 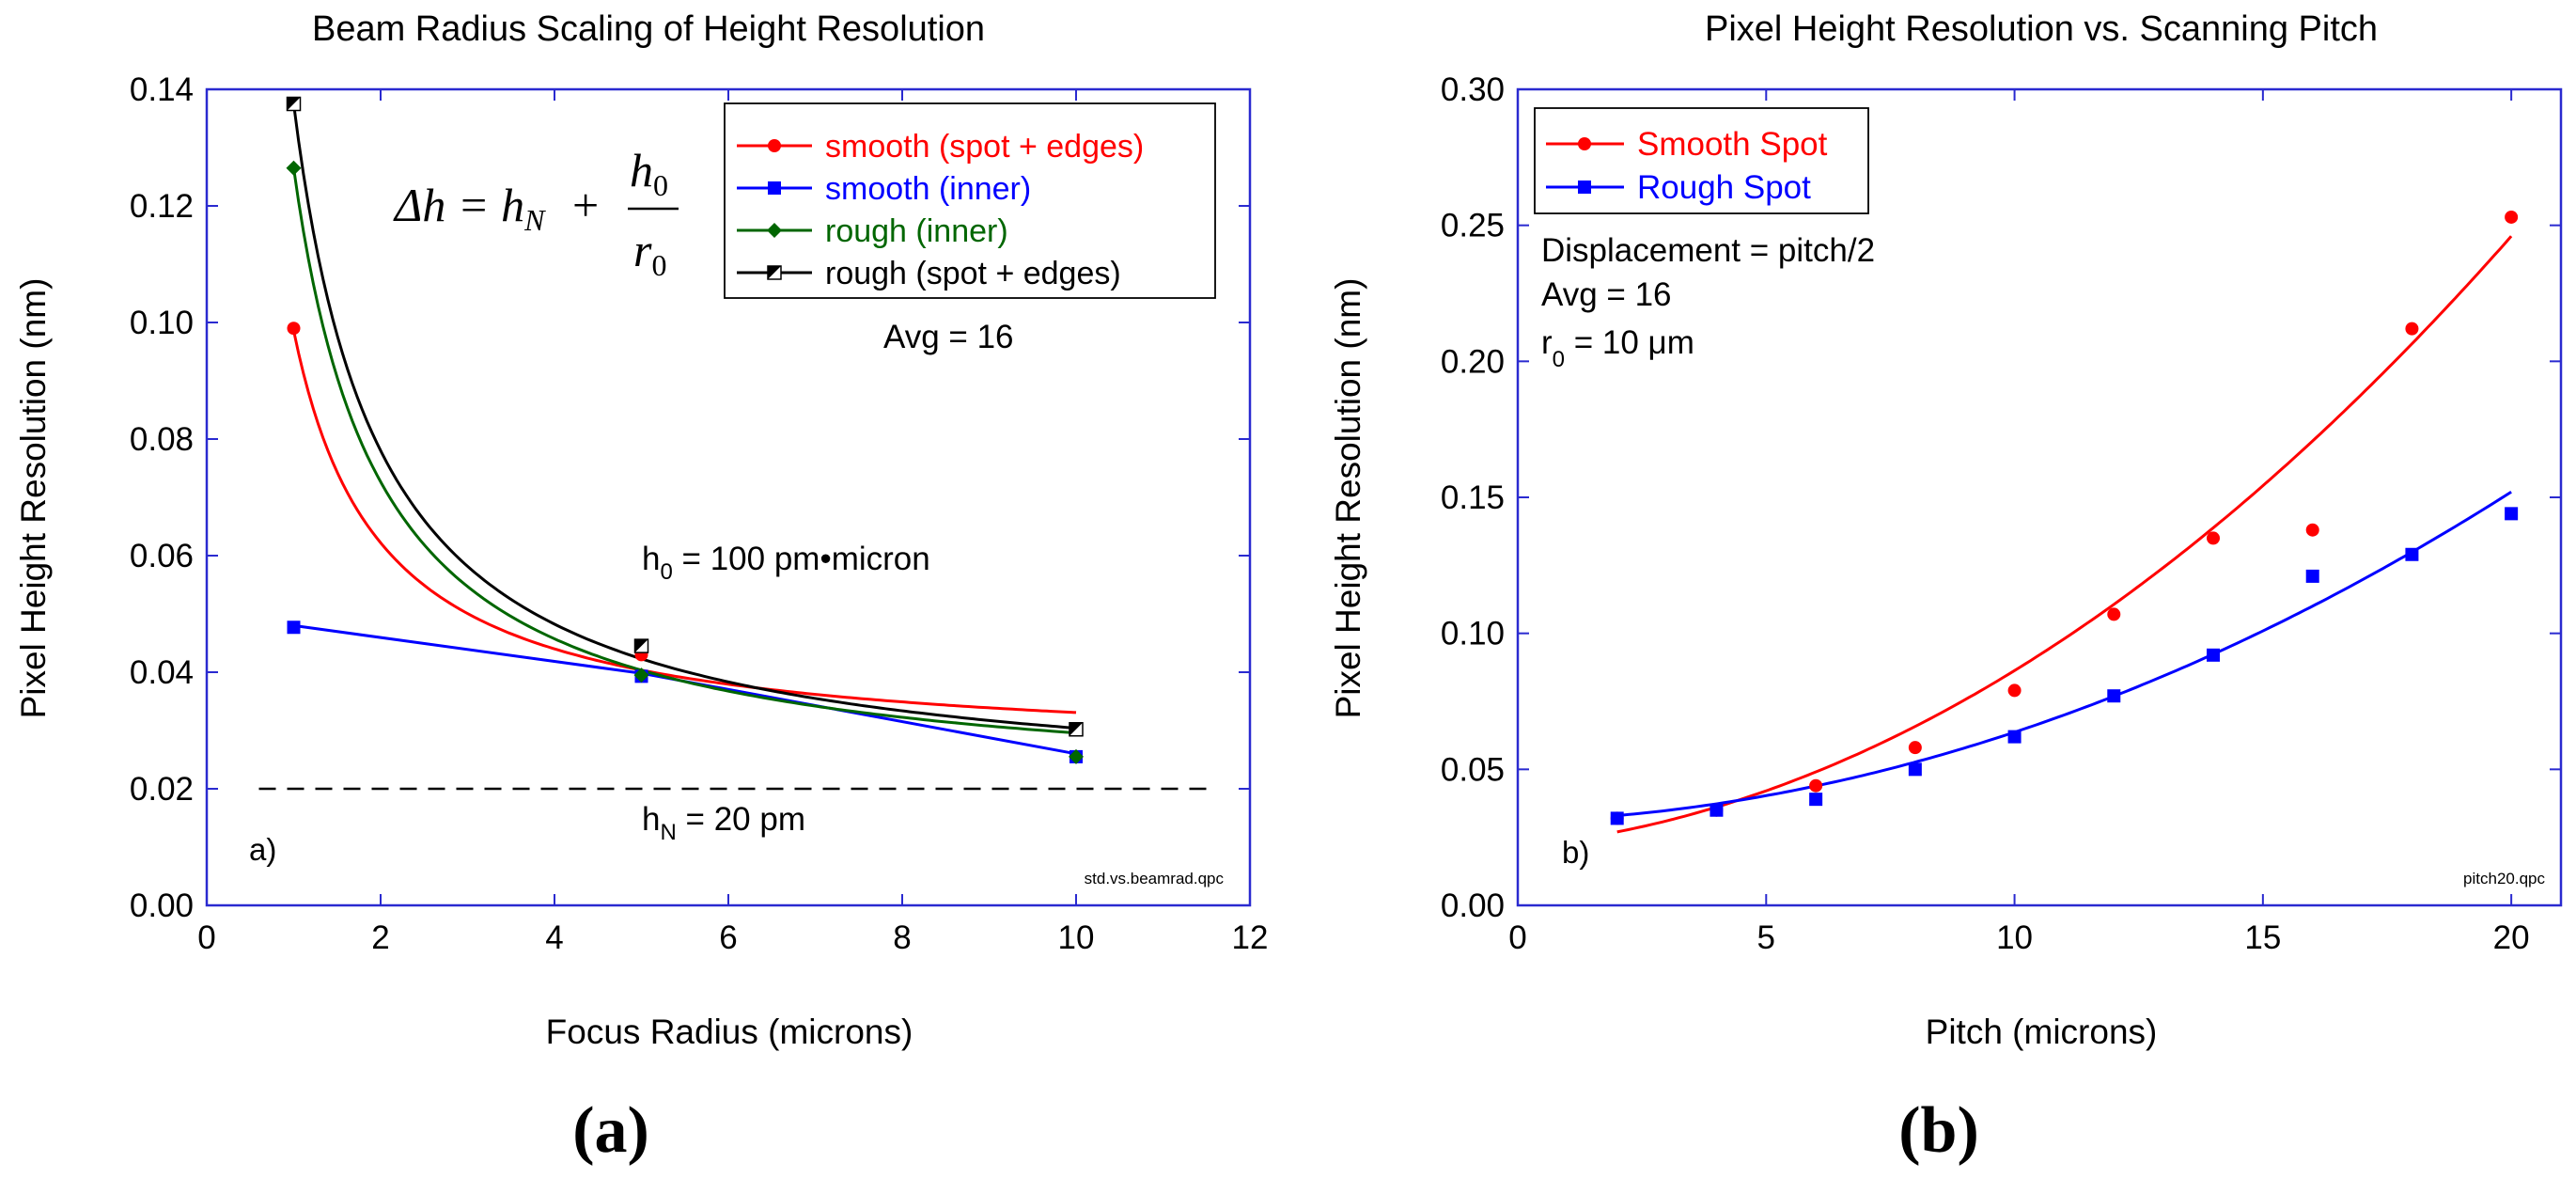 I want to click on svg-text: hN = 20 pm, so click(x=723, y=823).